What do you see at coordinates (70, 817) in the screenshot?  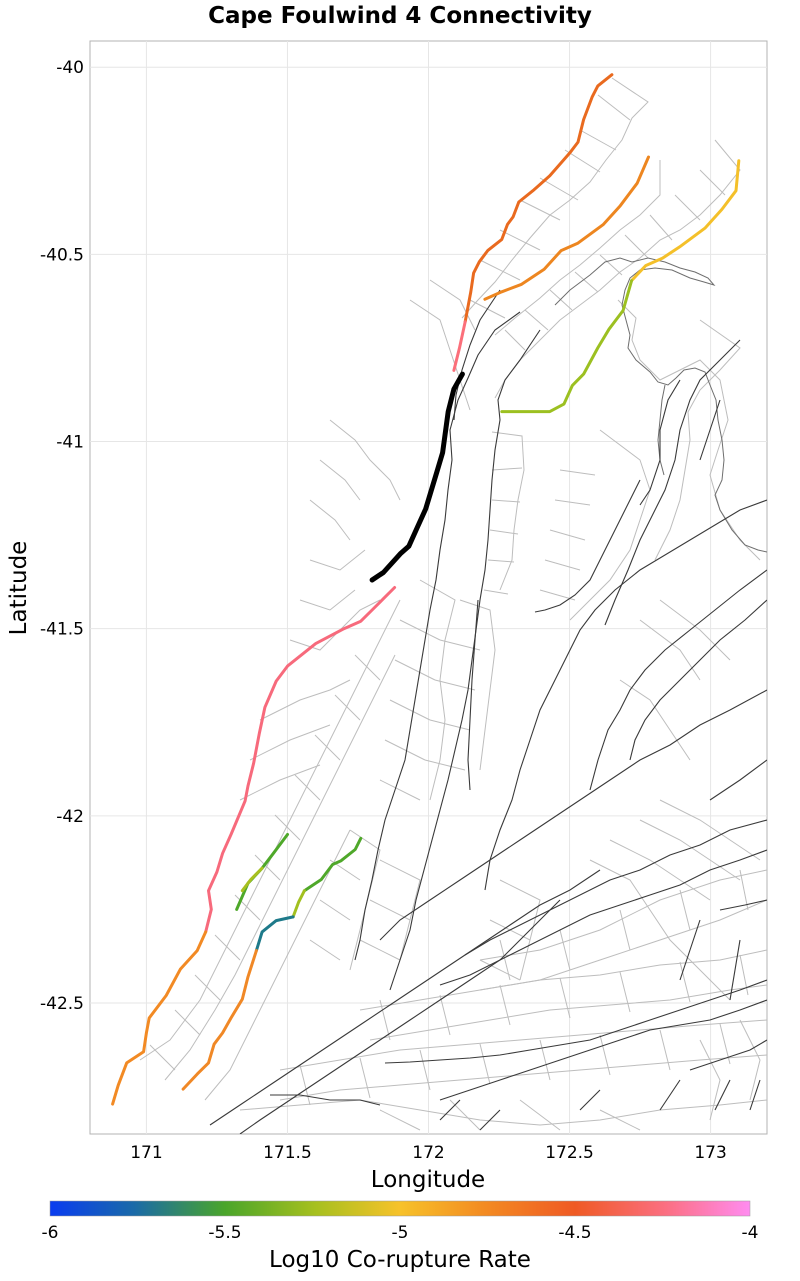 I see `y-tick-label: -42` at bounding box center [70, 817].